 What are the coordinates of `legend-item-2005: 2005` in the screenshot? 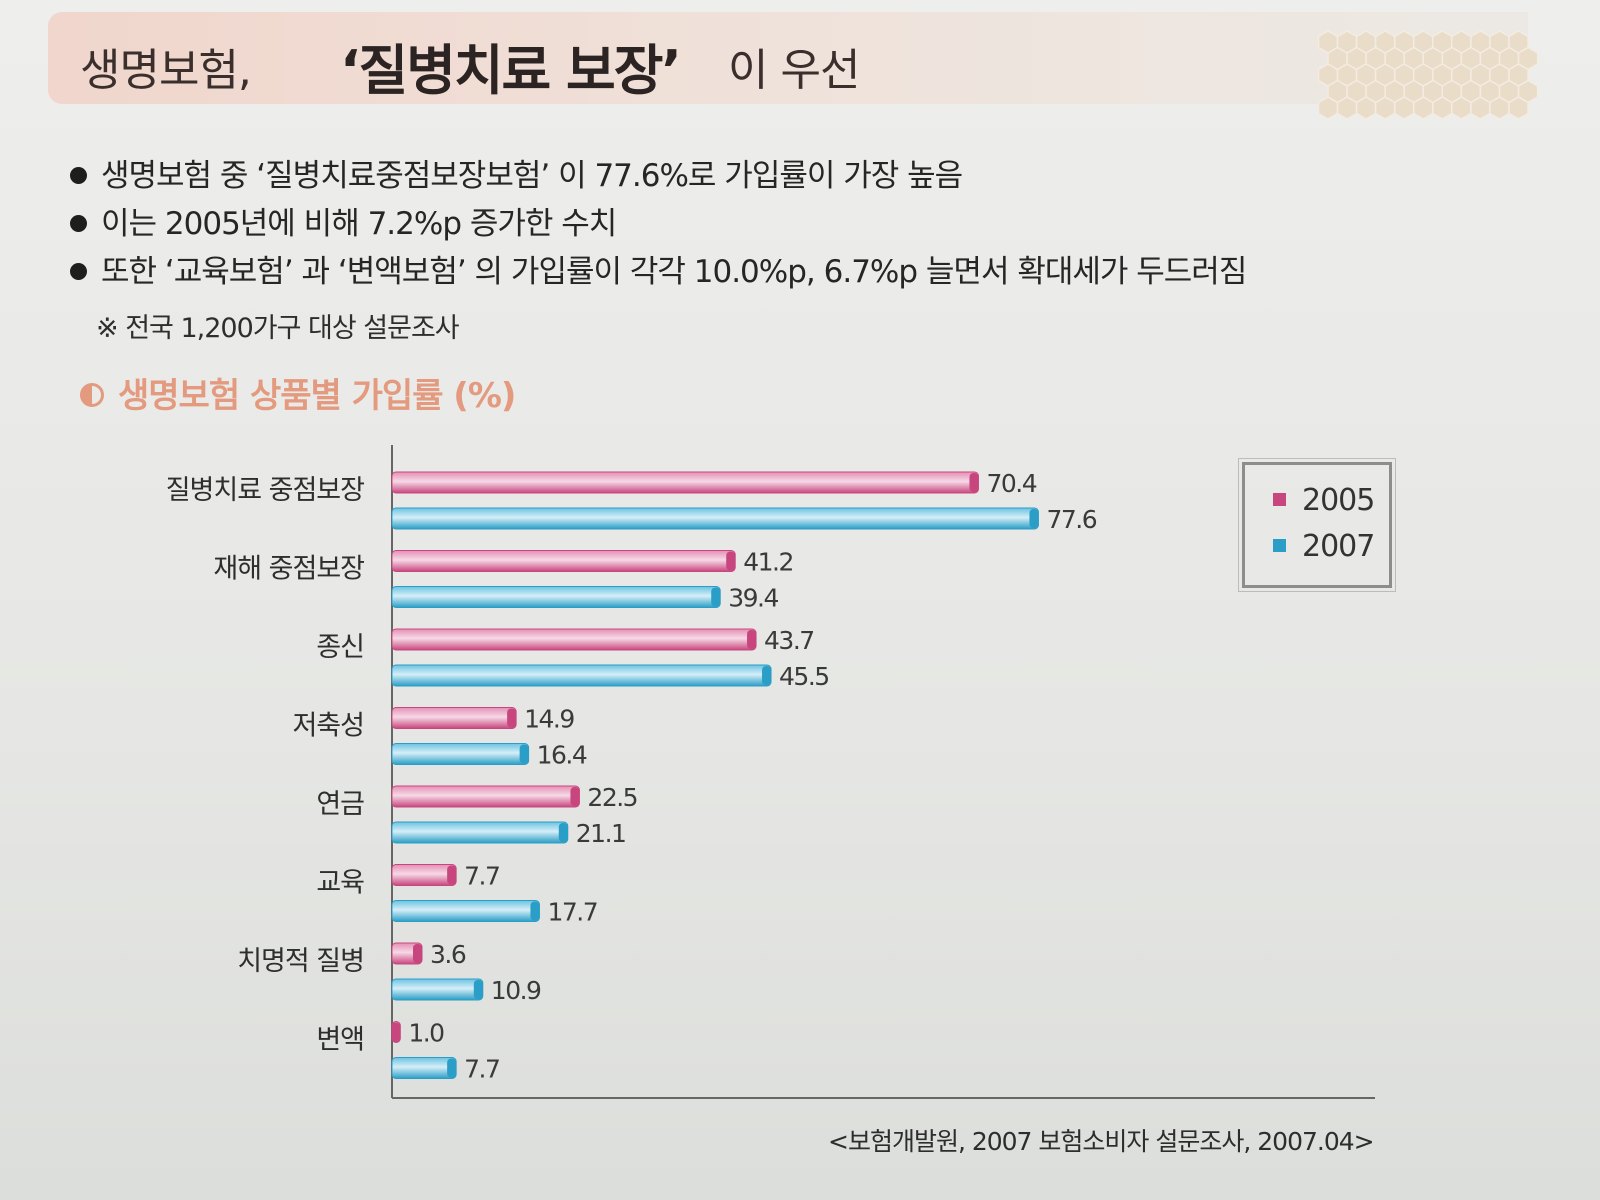 It's located at (1324, 500).